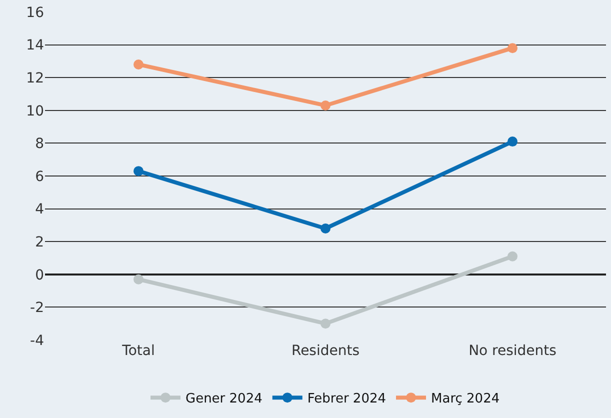 The image size is (611, 418). Describe the element at coordinates (39, 242) in the screenshot. I see `y-tick-label: 2` at that location.